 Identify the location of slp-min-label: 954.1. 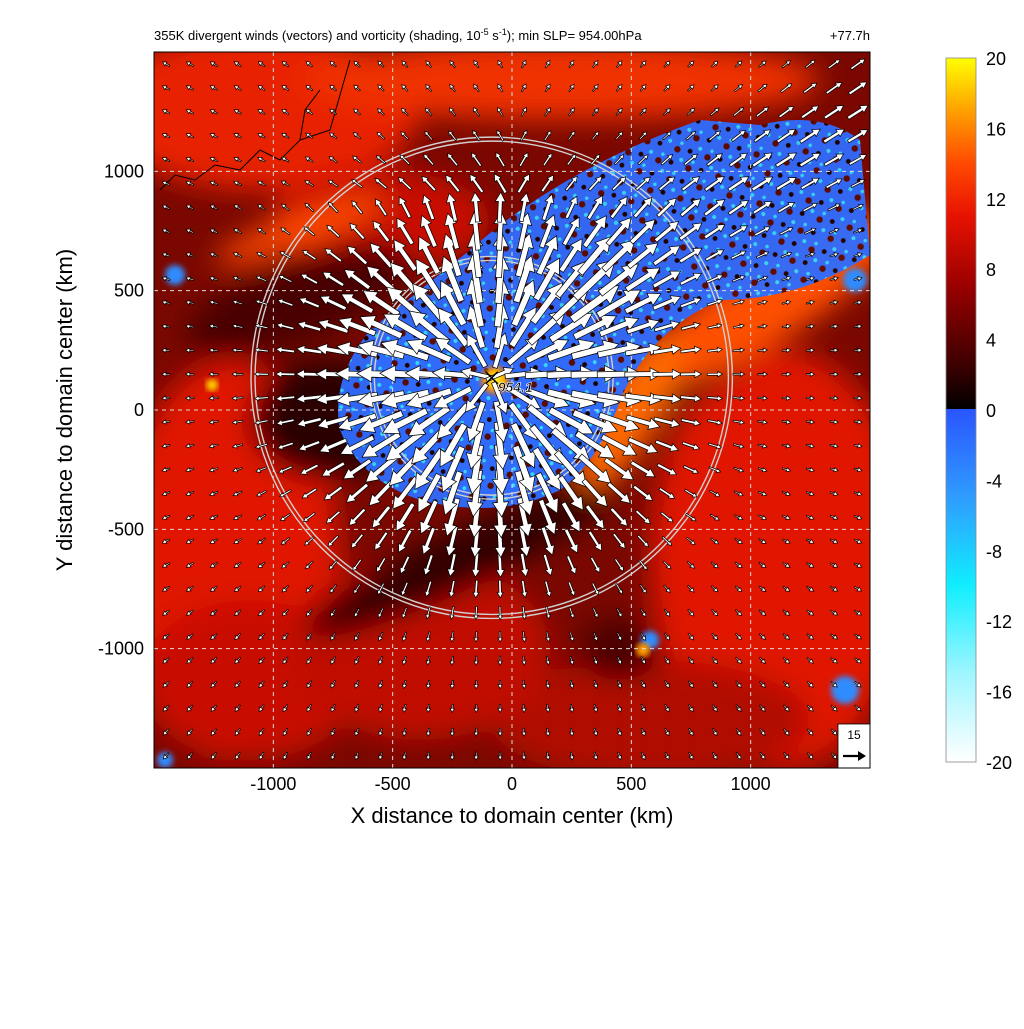
(515, 387).